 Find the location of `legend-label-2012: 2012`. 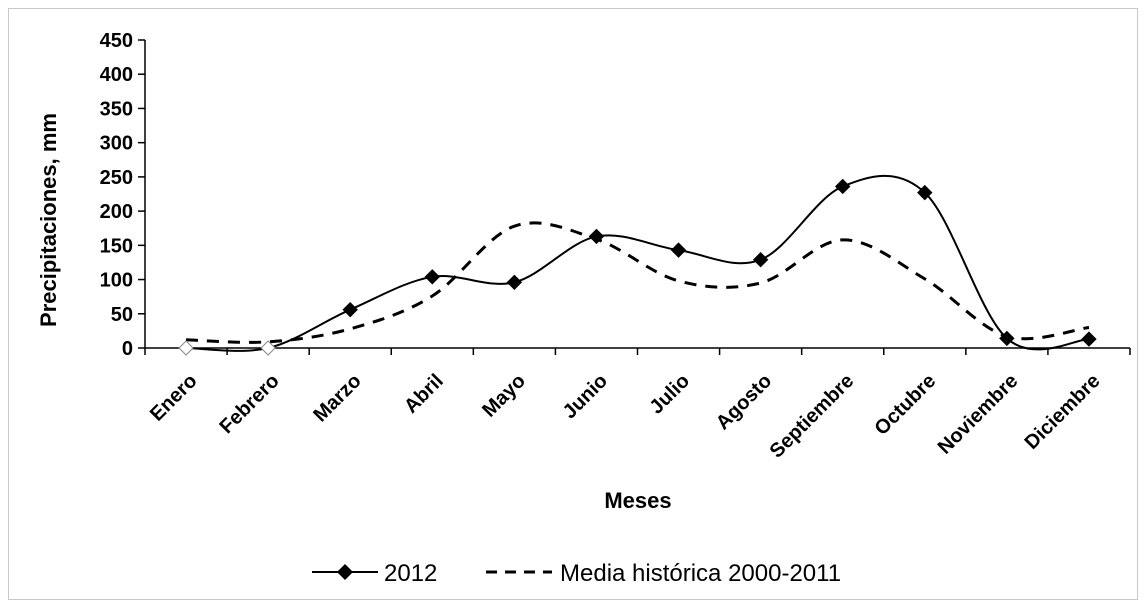

legend-label-2012: 2012 is located at coordinates (410, 573).